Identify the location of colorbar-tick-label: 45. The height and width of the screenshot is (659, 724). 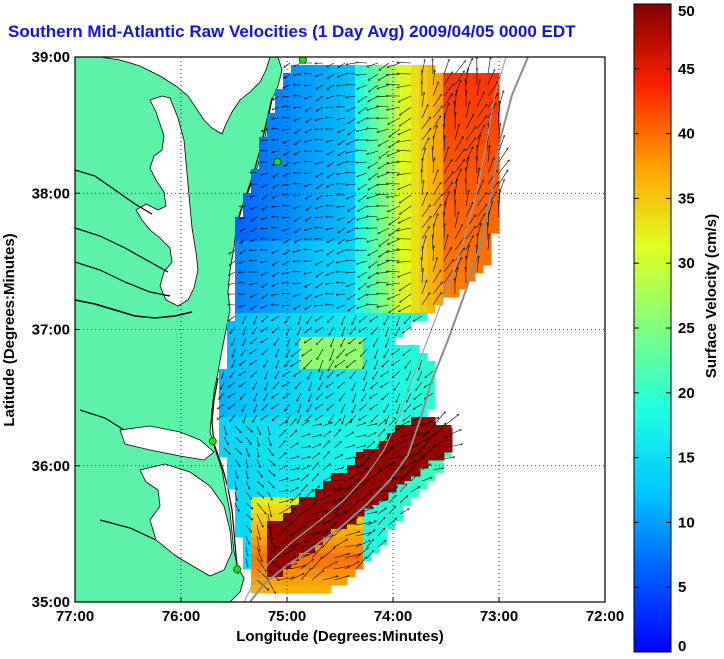
(686, 69).